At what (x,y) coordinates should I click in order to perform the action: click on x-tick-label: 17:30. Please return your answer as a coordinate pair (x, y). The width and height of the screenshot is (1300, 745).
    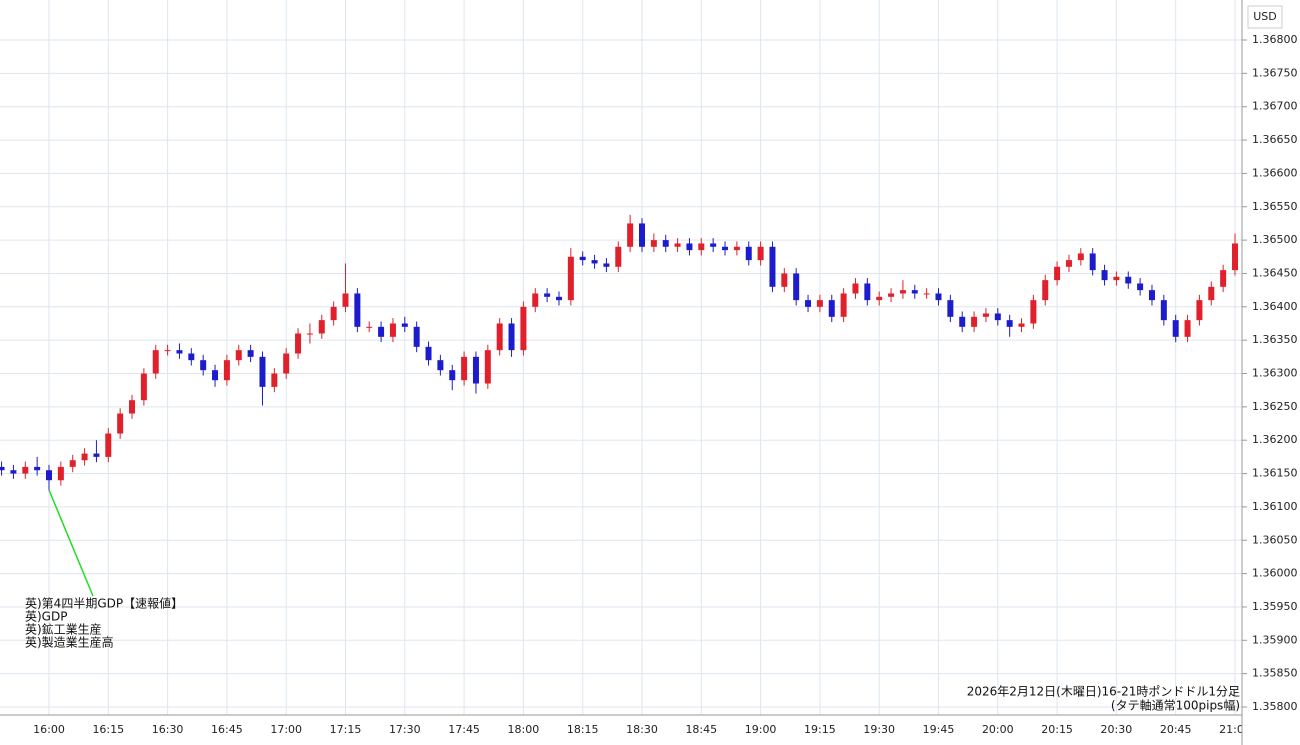
    Looking at the image, I should click on (405, 729).